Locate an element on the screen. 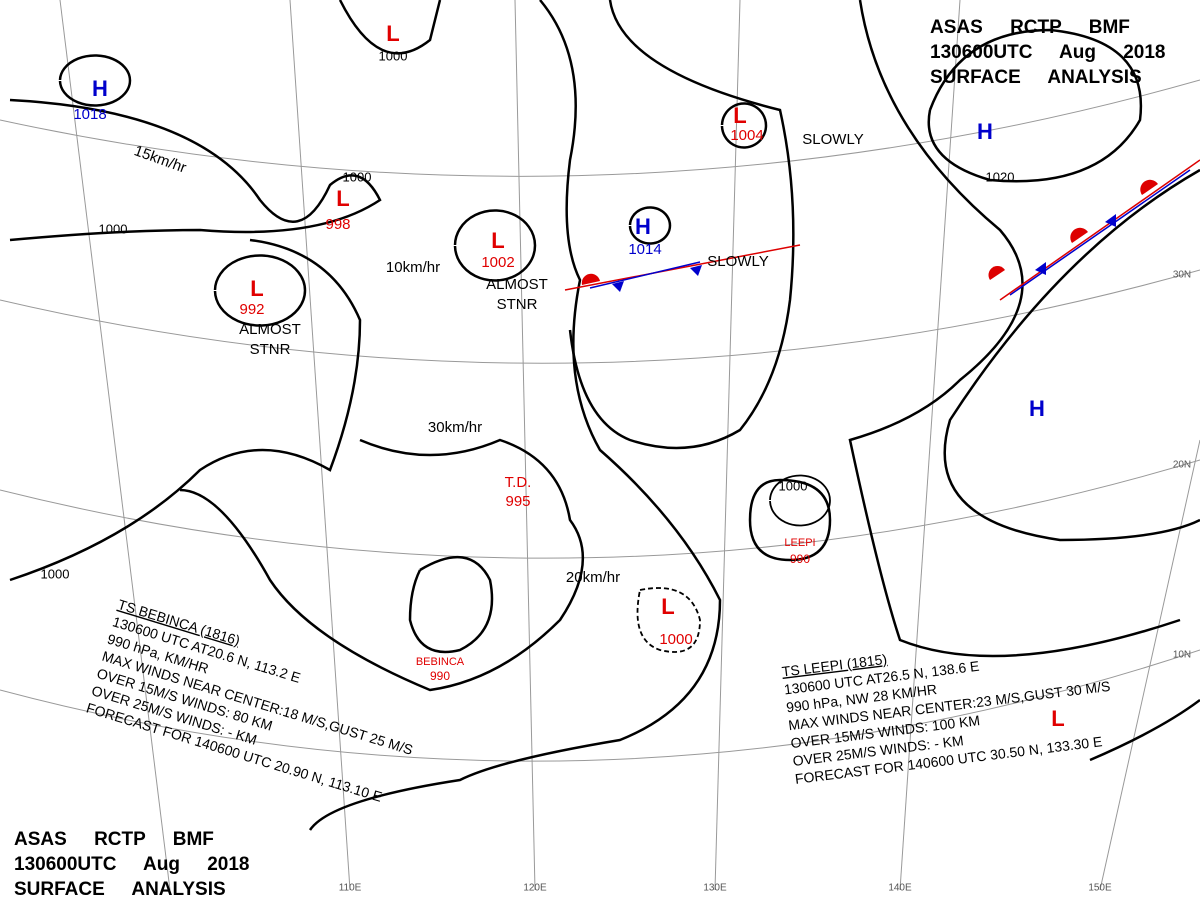 The image size is (1200, 920). system-pressure: 992 is located at coordinates (251, 309).